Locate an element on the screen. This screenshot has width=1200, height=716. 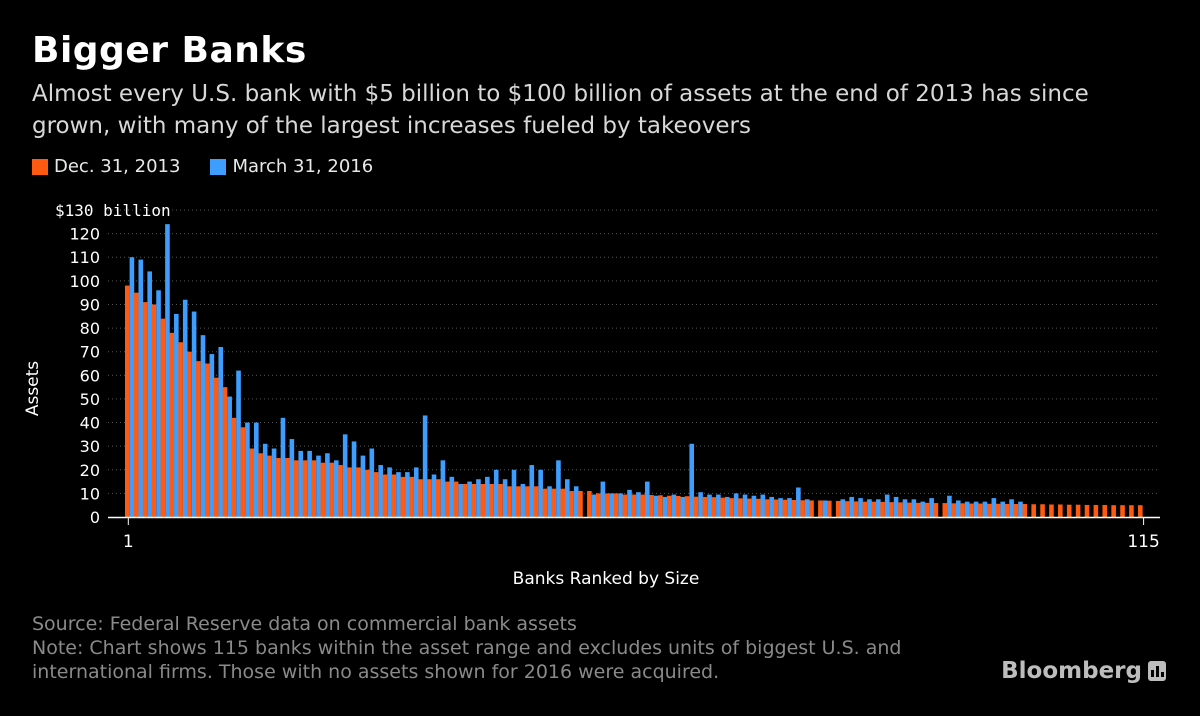
y-tick-label: 10 is located at coordinates (90, 493).